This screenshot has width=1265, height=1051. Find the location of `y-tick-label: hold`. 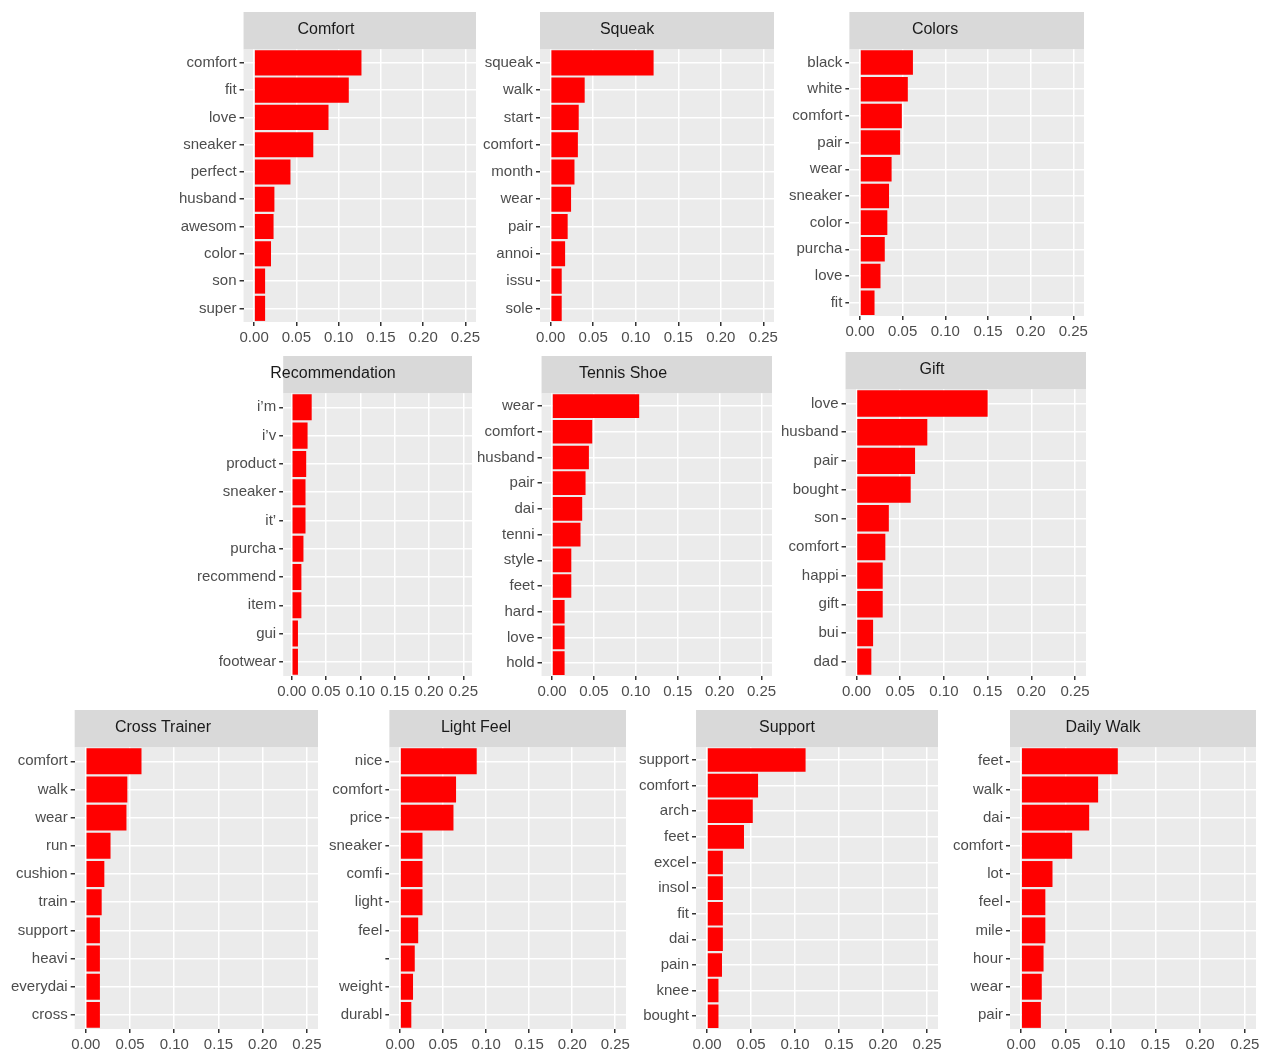

y-tick-label: hold is located at coordinates (520, 662).